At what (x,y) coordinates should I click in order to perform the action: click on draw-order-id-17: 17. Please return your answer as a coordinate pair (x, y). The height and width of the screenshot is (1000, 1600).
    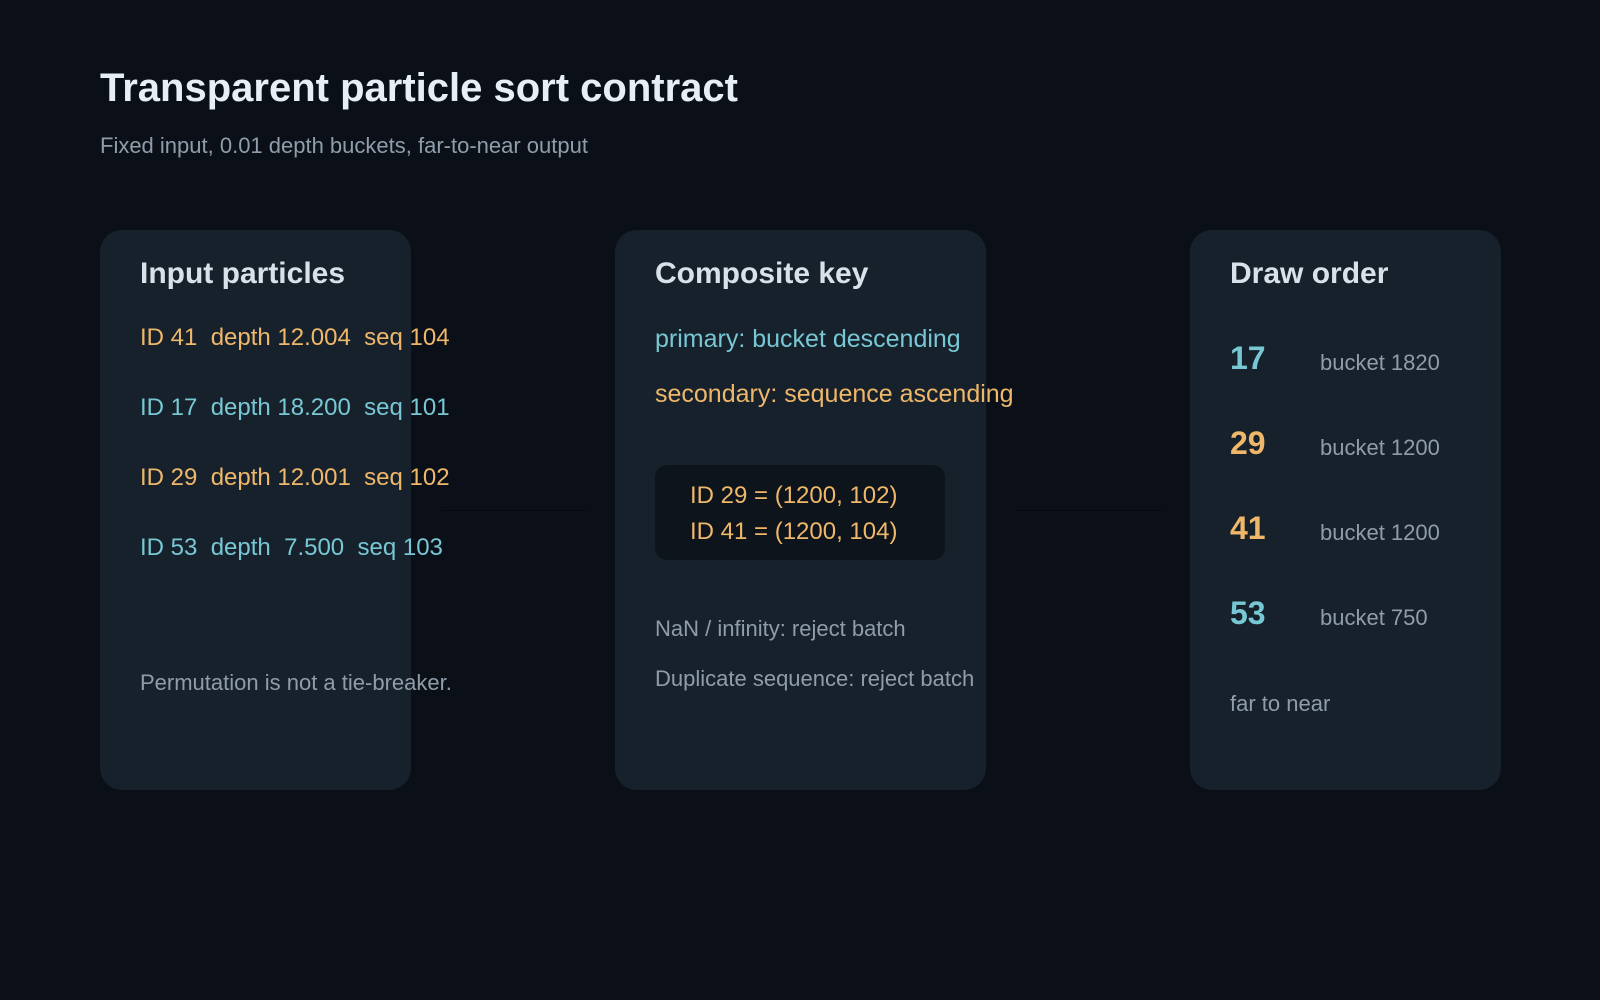
    Looking at the image, I should click on (1248, 358).